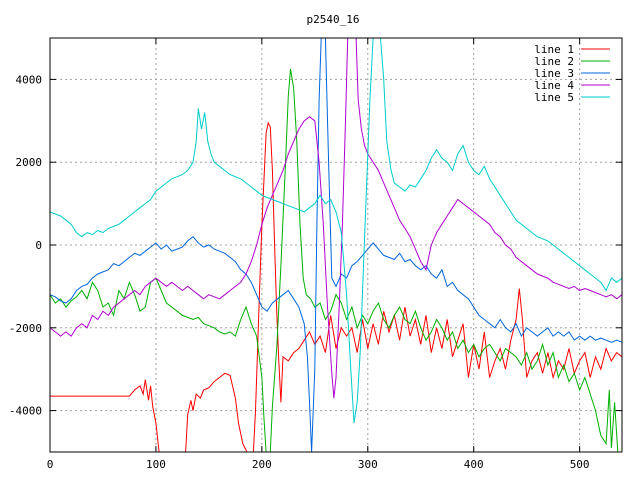 This screenshot has height=480, width=640. Describe the element at coordinates (474, 464) in the screenshot. I see `x-tick-label: 400` at that location.